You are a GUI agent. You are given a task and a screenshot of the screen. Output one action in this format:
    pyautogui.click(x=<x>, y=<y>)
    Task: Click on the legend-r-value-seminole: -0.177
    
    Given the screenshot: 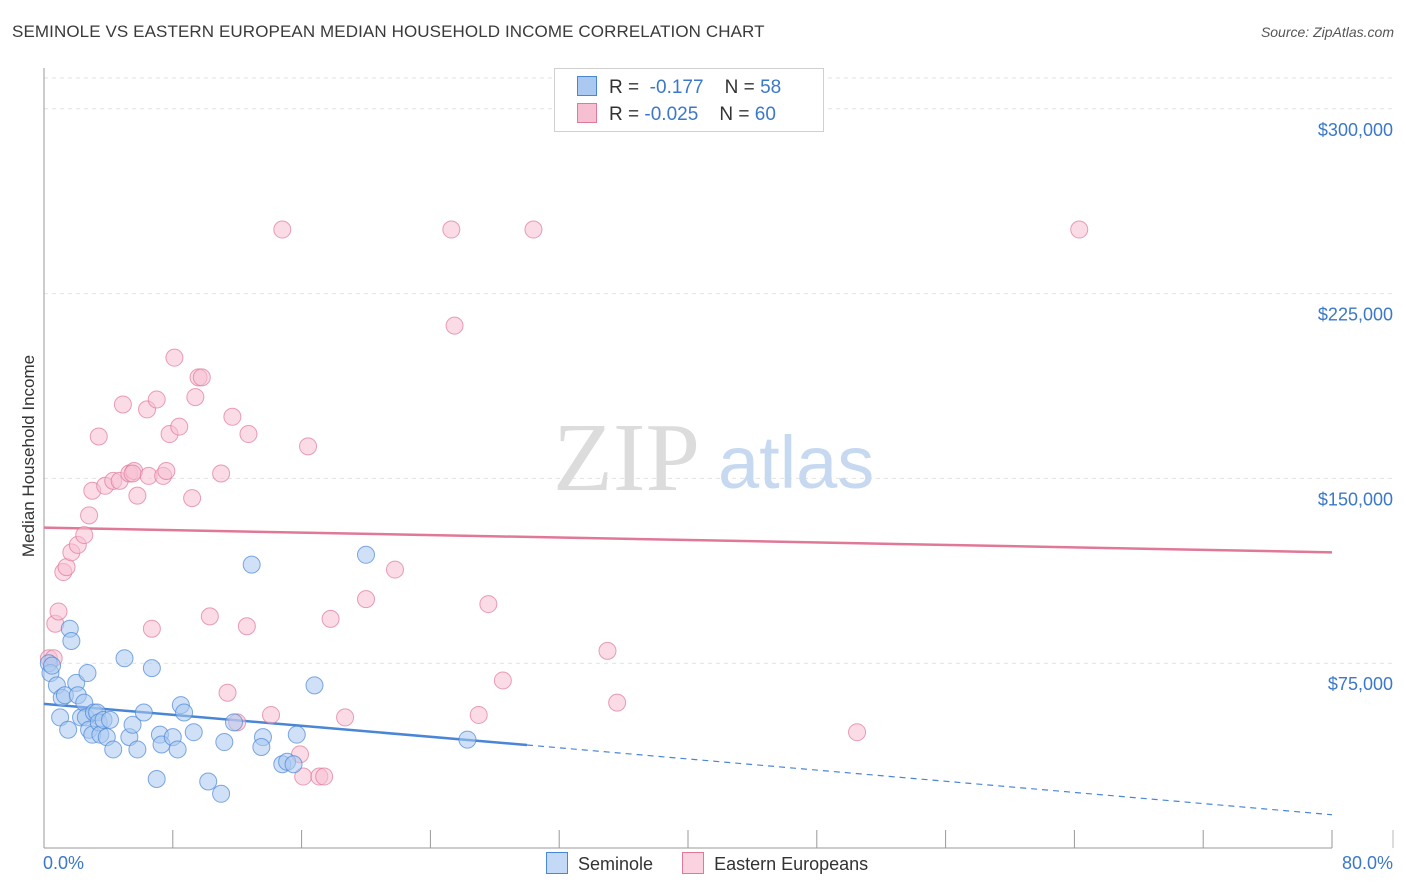 What is the action you would take?
    pyautogui.click(x=676, y=87)
    